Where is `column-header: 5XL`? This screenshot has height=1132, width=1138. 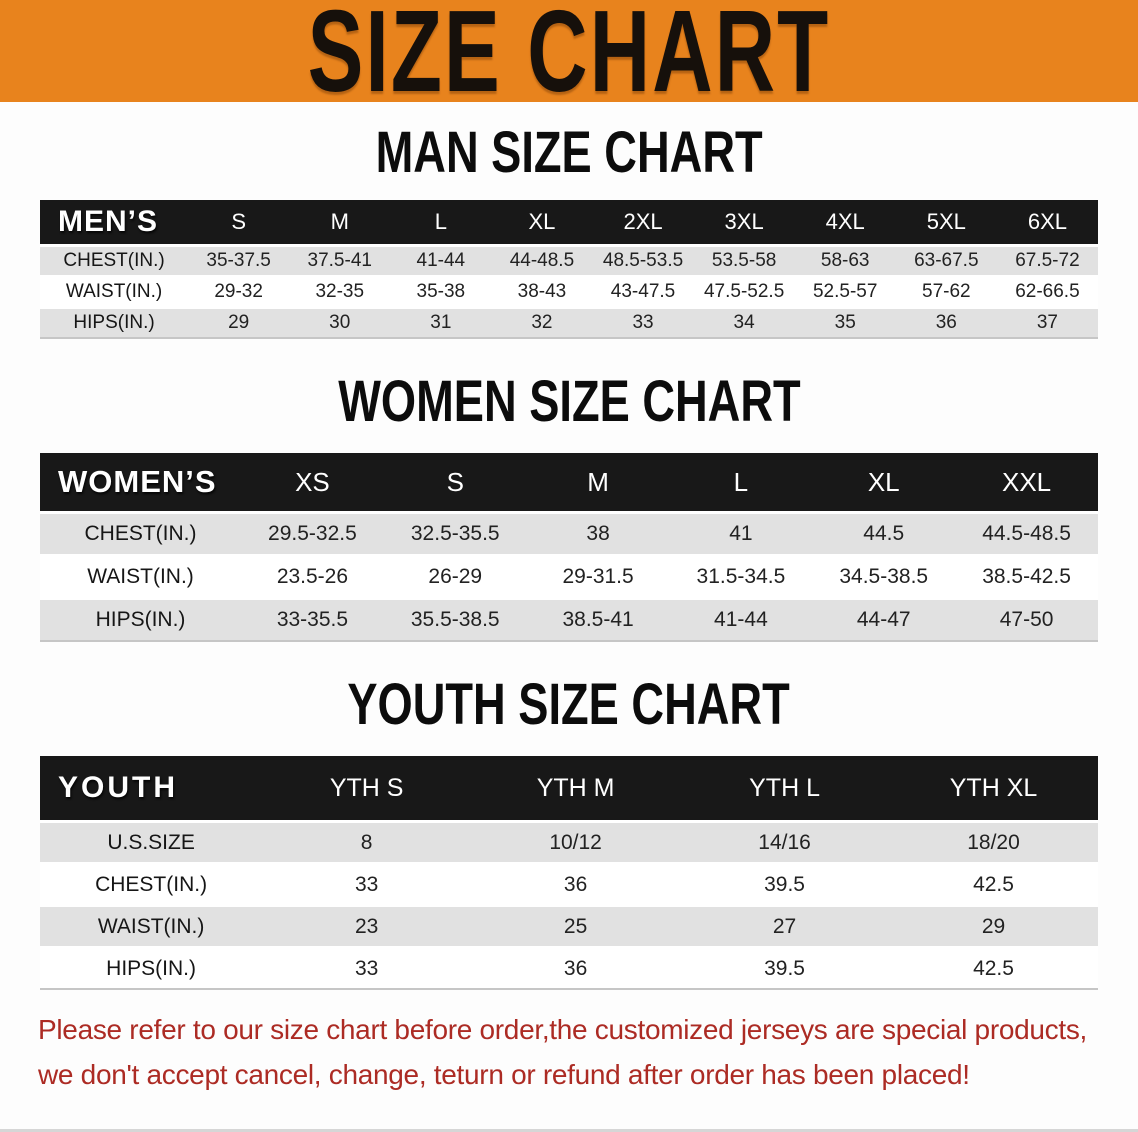
column-header: 5XL is located at coordinates (946, 222).